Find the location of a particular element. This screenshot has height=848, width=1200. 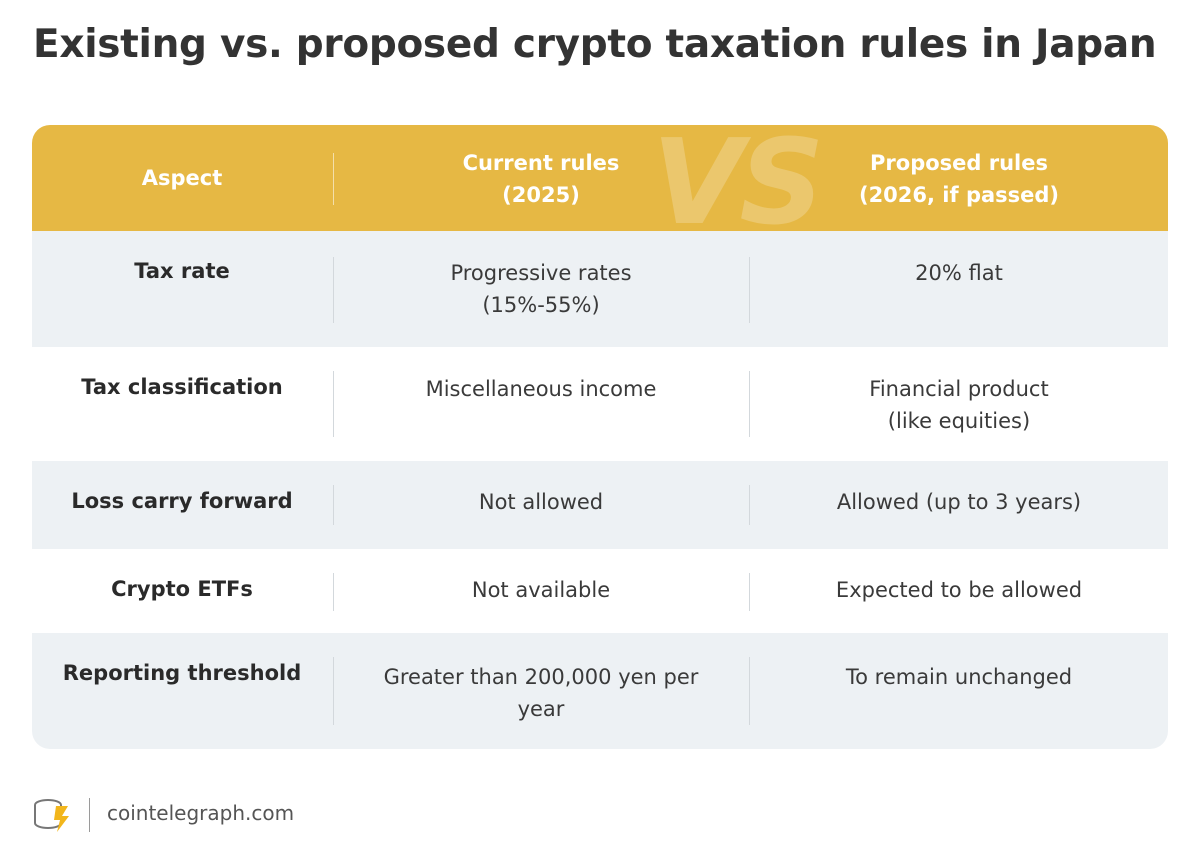

row-aspect: Crypto ETFs is located at coordinates (182, 589).